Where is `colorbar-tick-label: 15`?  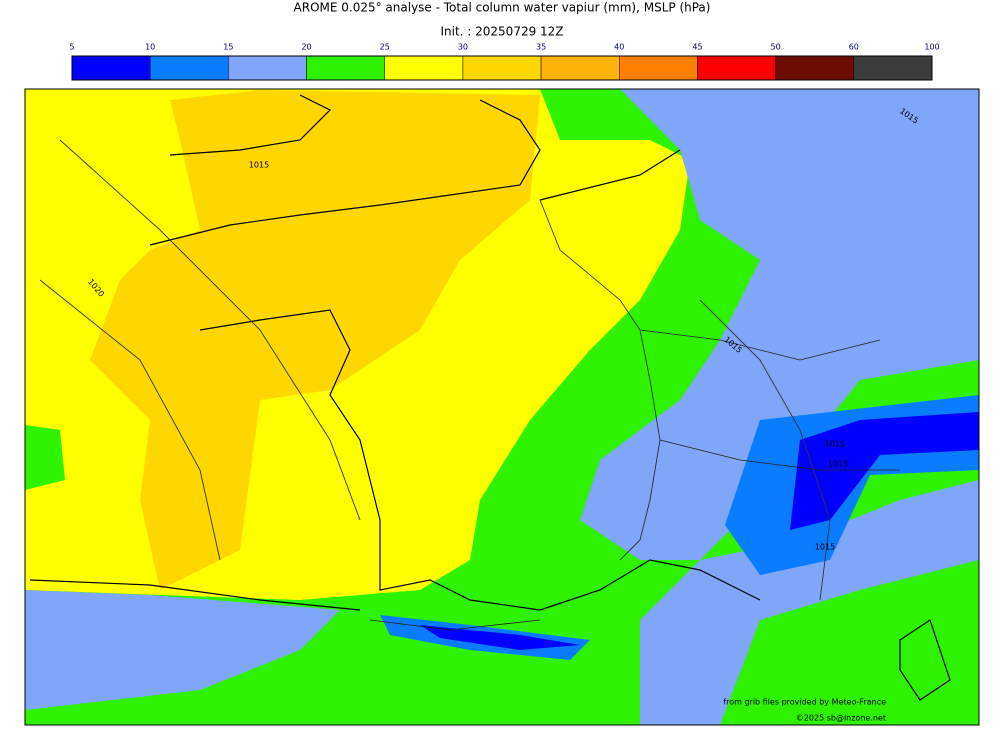
colorbar-tick-label: 15 is located at coordinates (228, 47).